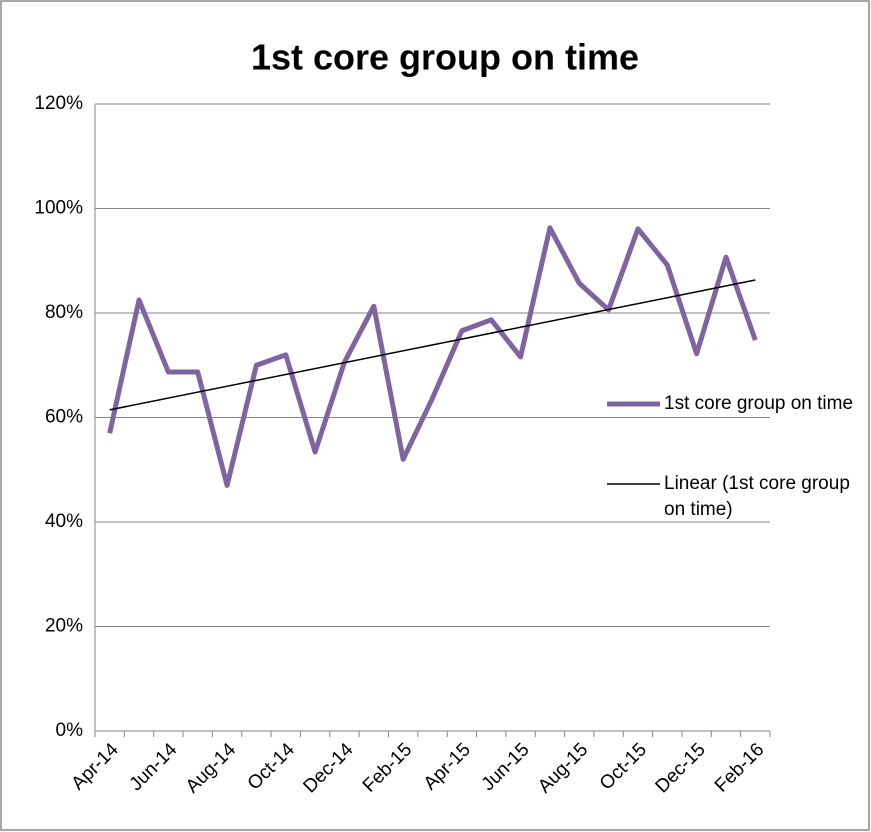 This screenshot has width=871, height=832. Describe the element at coordinates (445, 57) in the screenshot. I see `chart-title: 1st core group on time` at that location.